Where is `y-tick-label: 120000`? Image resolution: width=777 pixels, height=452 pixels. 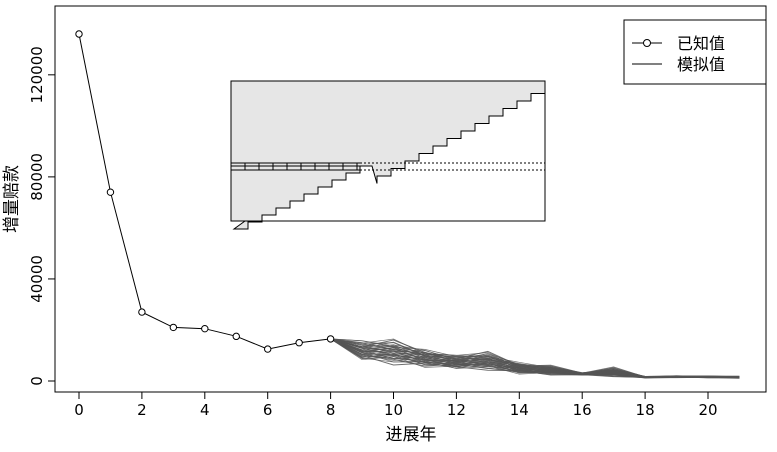 y-tick-label: 120000 is located at coordinates (37, 74).